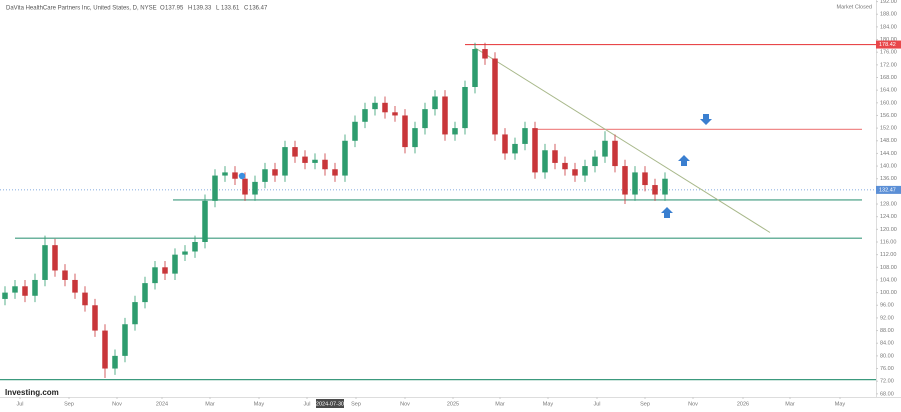  What do you see at coordinates (854, 7) in the screenshot?
I see `market-status: Market Closed` at bounding box center [854, 7].